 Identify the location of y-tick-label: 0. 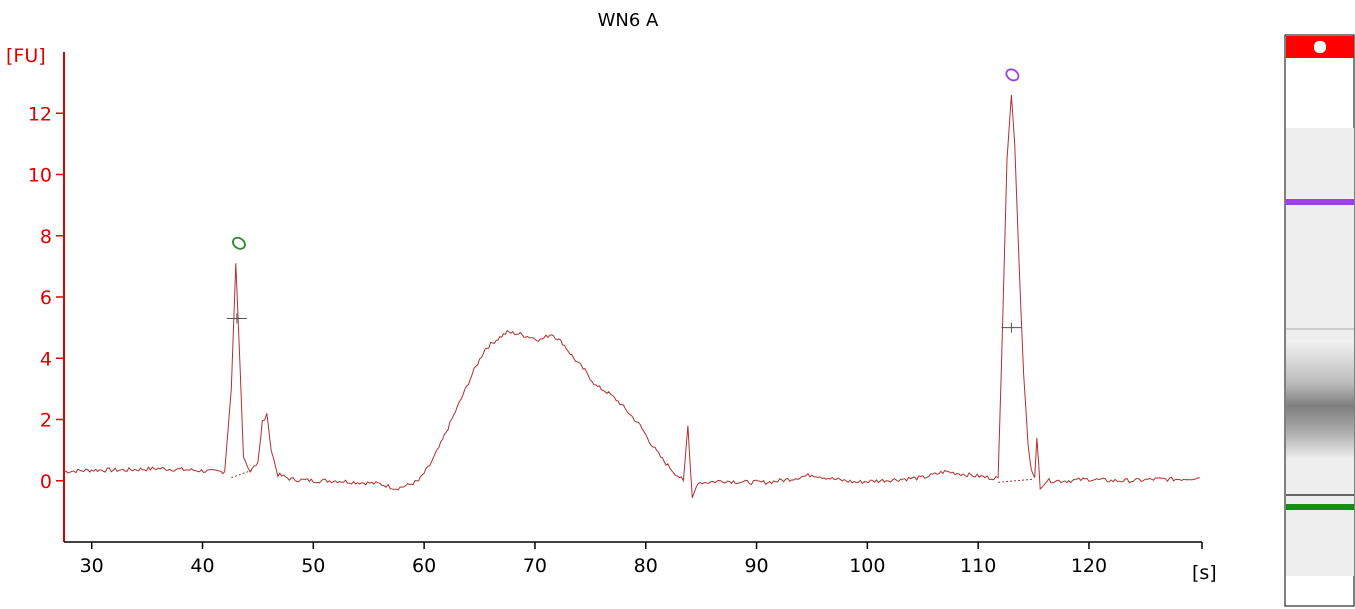
(46, 482).